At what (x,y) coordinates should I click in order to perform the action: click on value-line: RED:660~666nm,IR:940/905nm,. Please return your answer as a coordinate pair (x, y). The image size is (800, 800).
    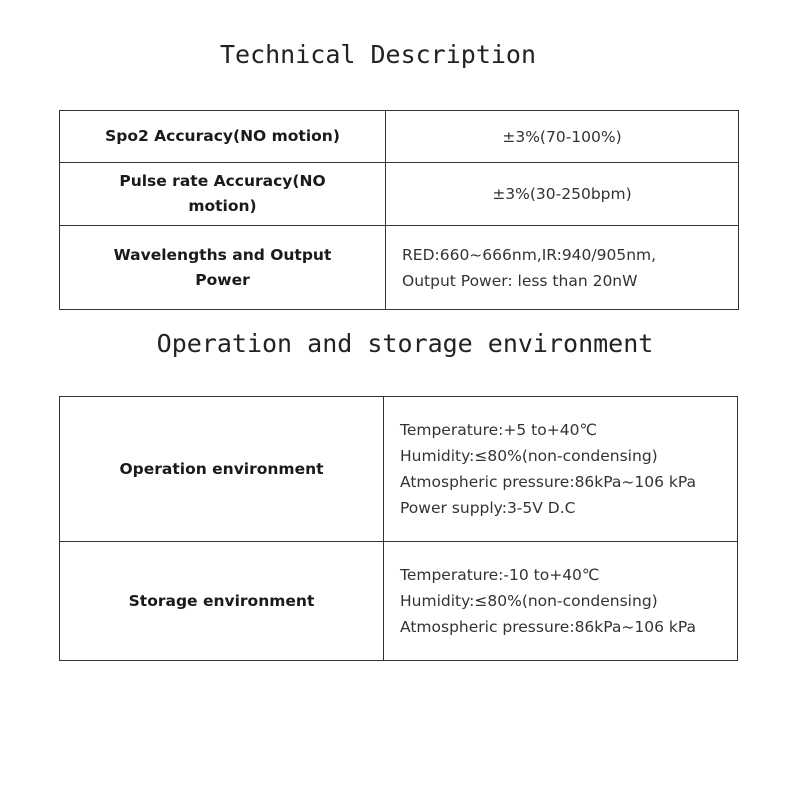
    Looking at the image, I should click on (529, 254).